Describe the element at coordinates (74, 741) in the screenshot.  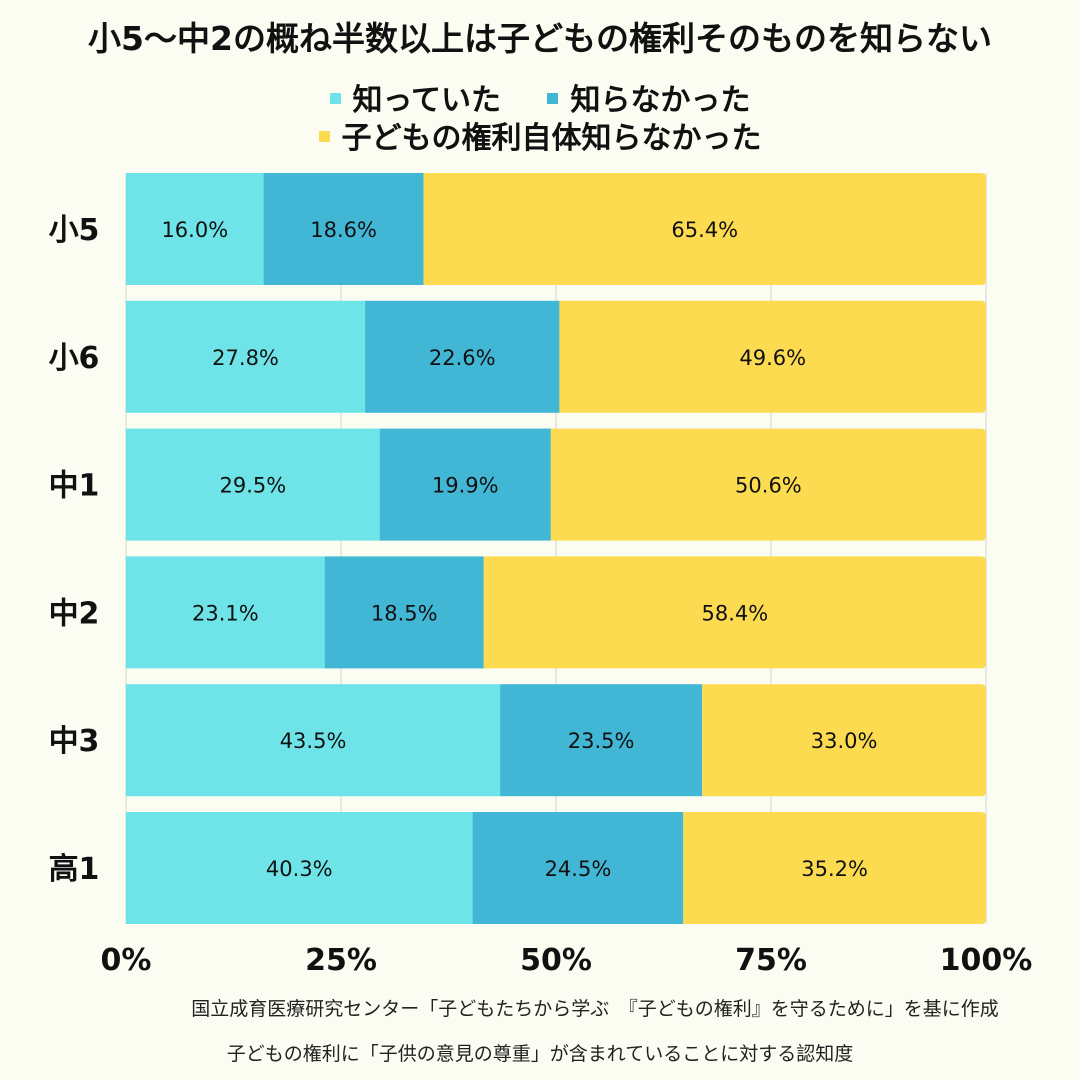
I see `category-label: 中3` at that location.